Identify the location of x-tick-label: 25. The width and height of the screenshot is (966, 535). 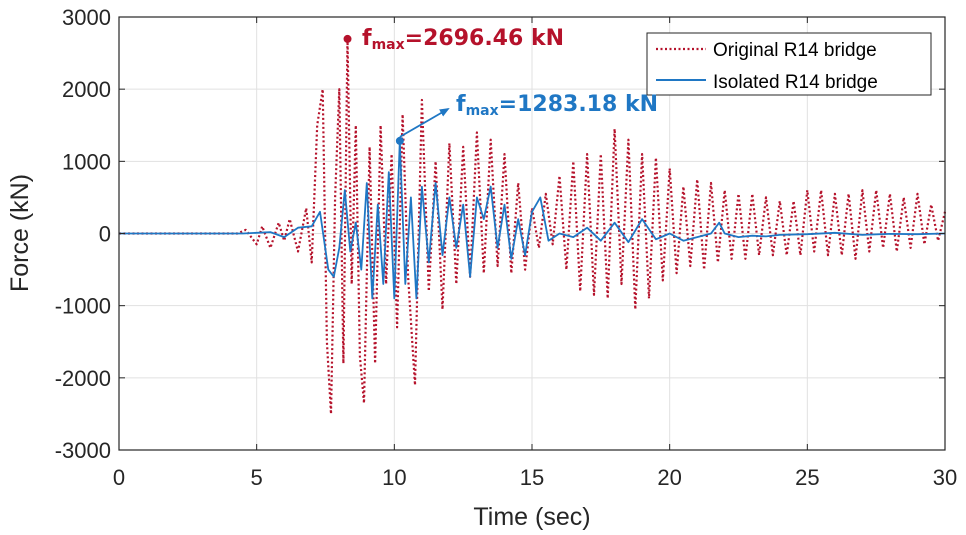
(807, 477).